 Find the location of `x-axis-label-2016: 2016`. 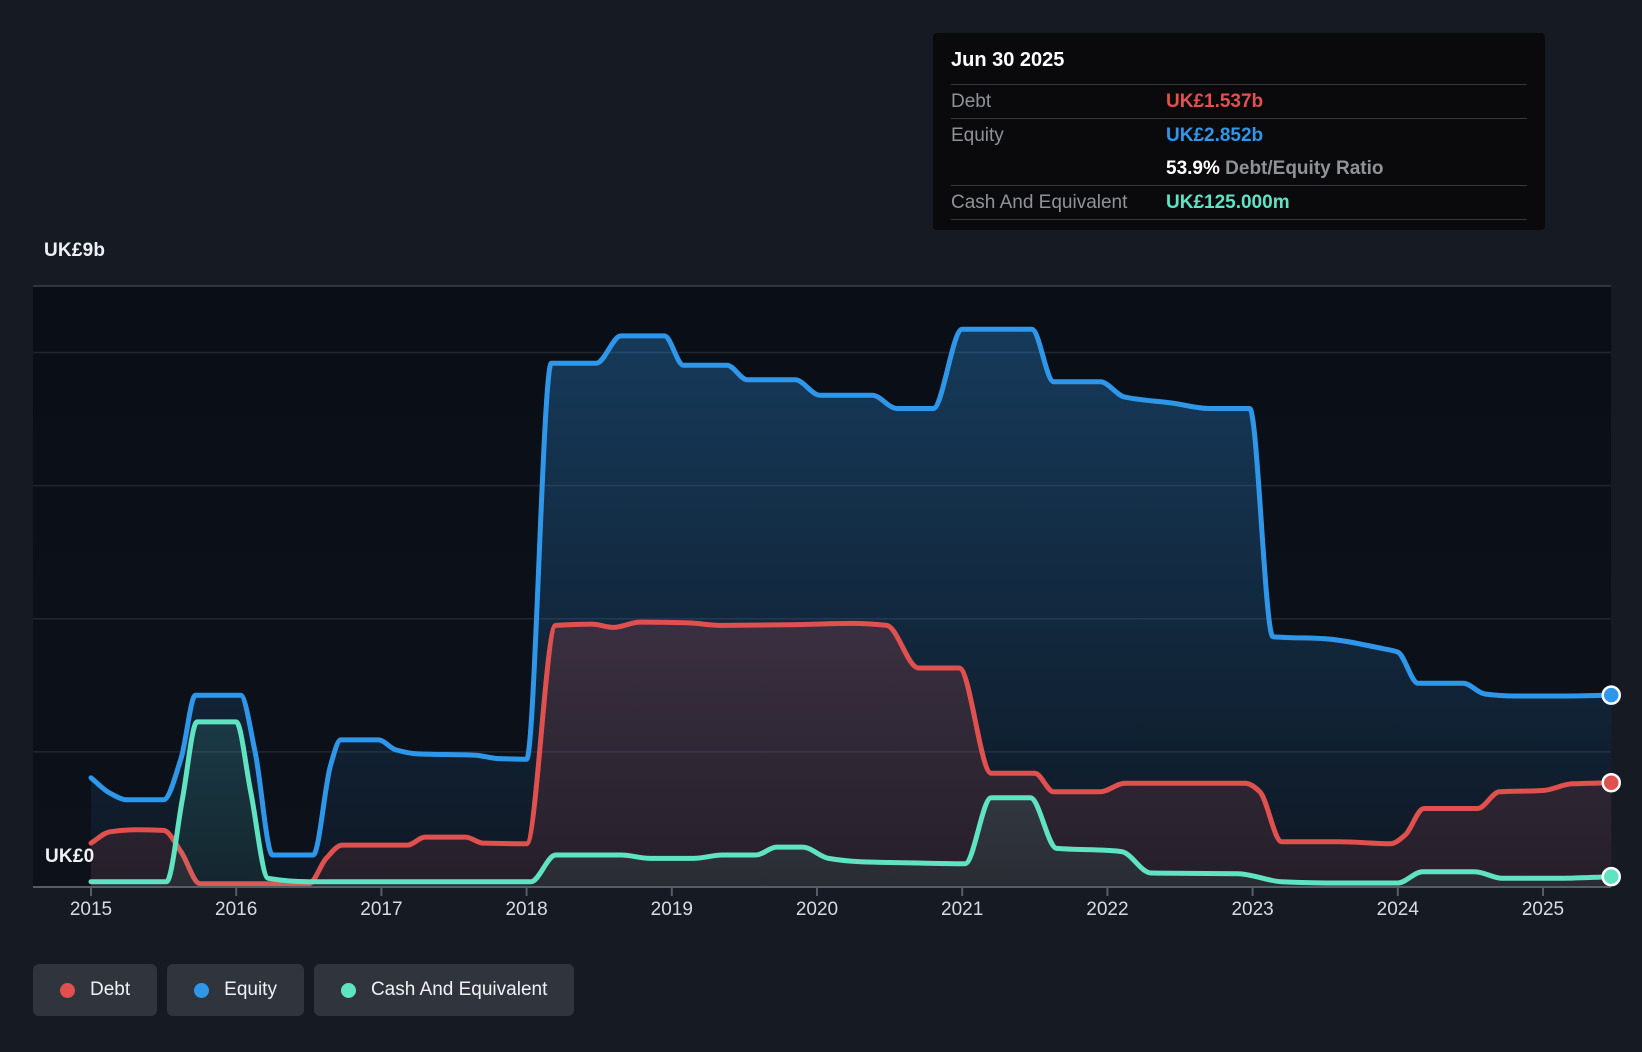

x-axis-label-2016: 2016 is located at coordinates (236, 909).